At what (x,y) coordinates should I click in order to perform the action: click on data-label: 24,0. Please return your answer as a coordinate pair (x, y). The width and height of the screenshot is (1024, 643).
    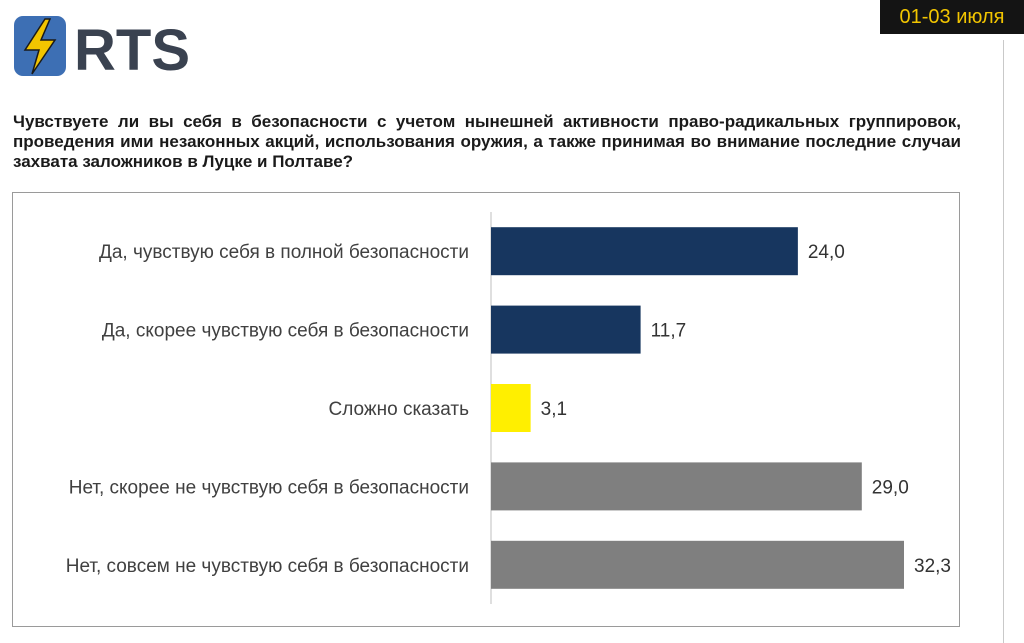
    Looking at the image, I should click on (826, 252).